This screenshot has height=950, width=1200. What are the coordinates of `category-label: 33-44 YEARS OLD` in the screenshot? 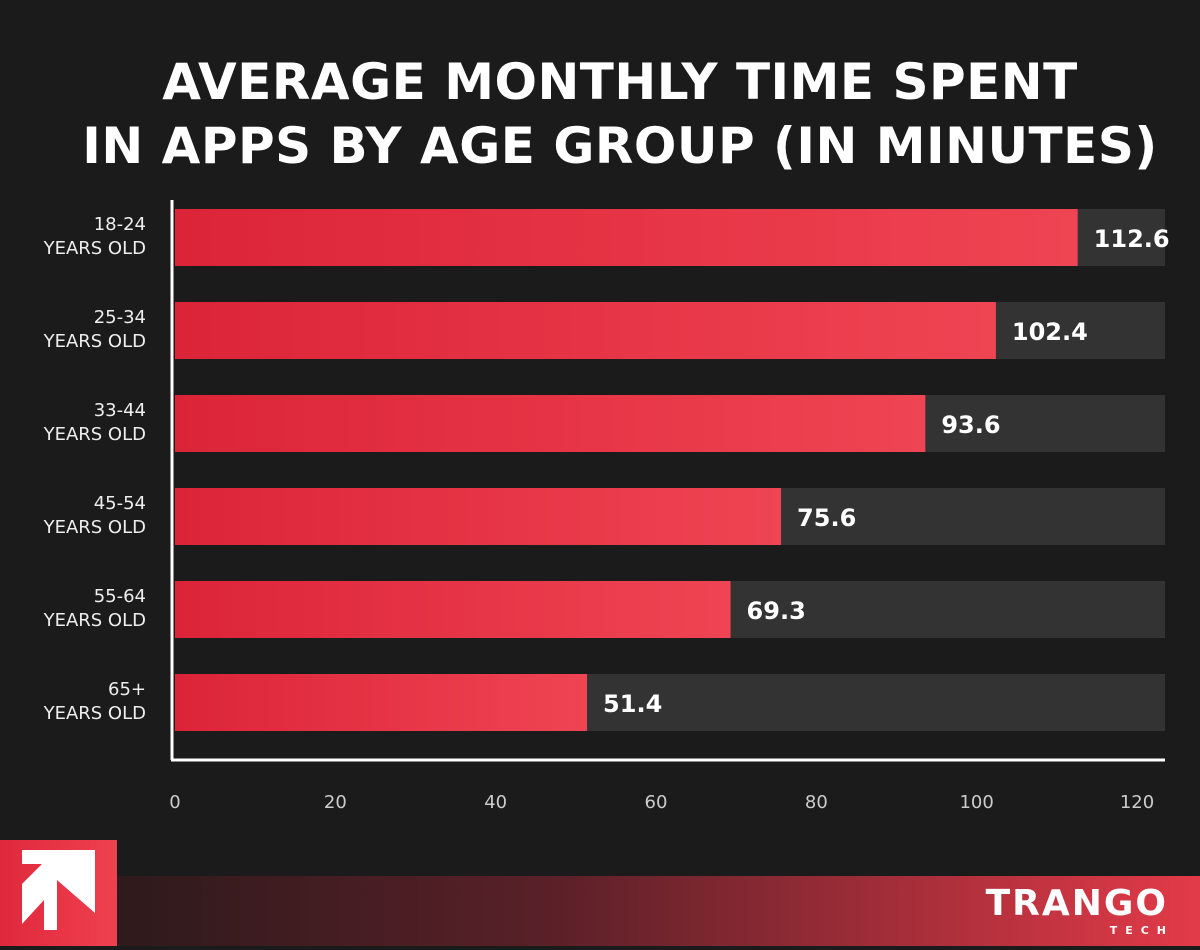 It's located at (94, 422).